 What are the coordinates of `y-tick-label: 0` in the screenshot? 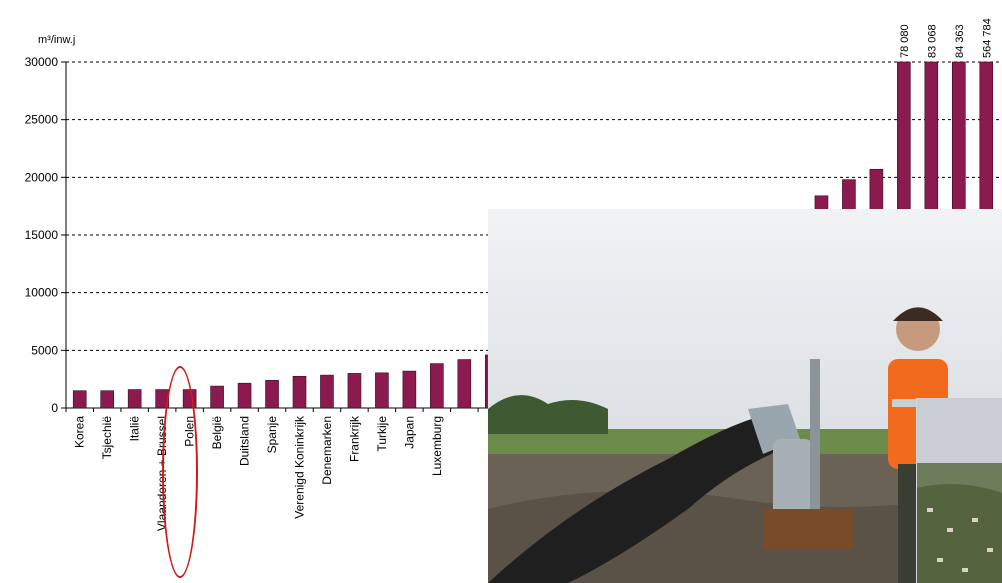 It's located at (54, 408).